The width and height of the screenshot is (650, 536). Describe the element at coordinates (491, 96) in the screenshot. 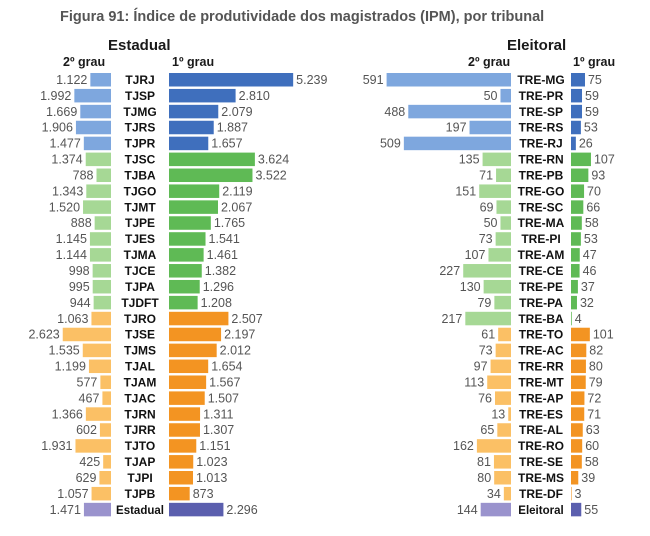

I see `eleitoral-value-2grau-tre-pr: 50` at that location.